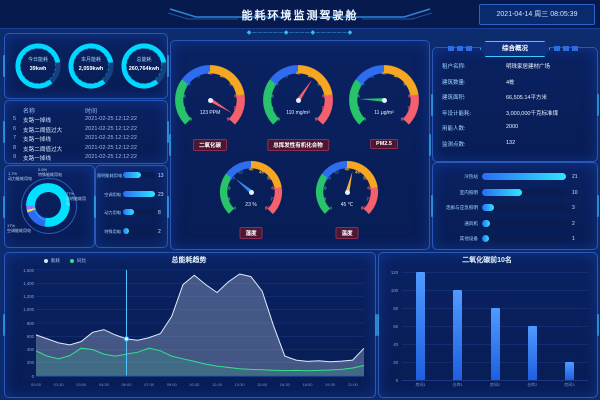 This screenshot has width=600, height=400. Describe the element at coordinates (91, 69) in the screenshot. I see `stat-value: 2,059kwh` at that location.